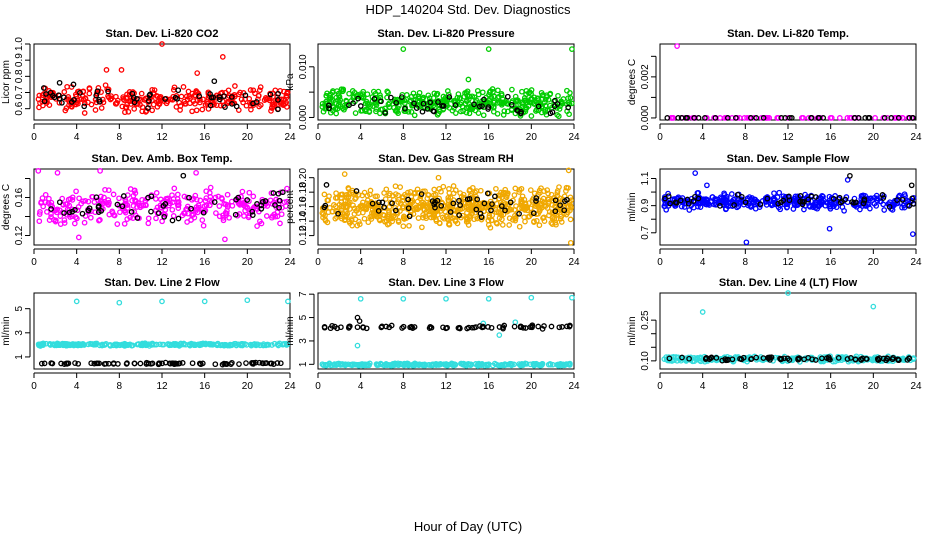 The height and width of the screenshot is (540, 936). I want to click on y-tick-label: 1, so click(19, 357).